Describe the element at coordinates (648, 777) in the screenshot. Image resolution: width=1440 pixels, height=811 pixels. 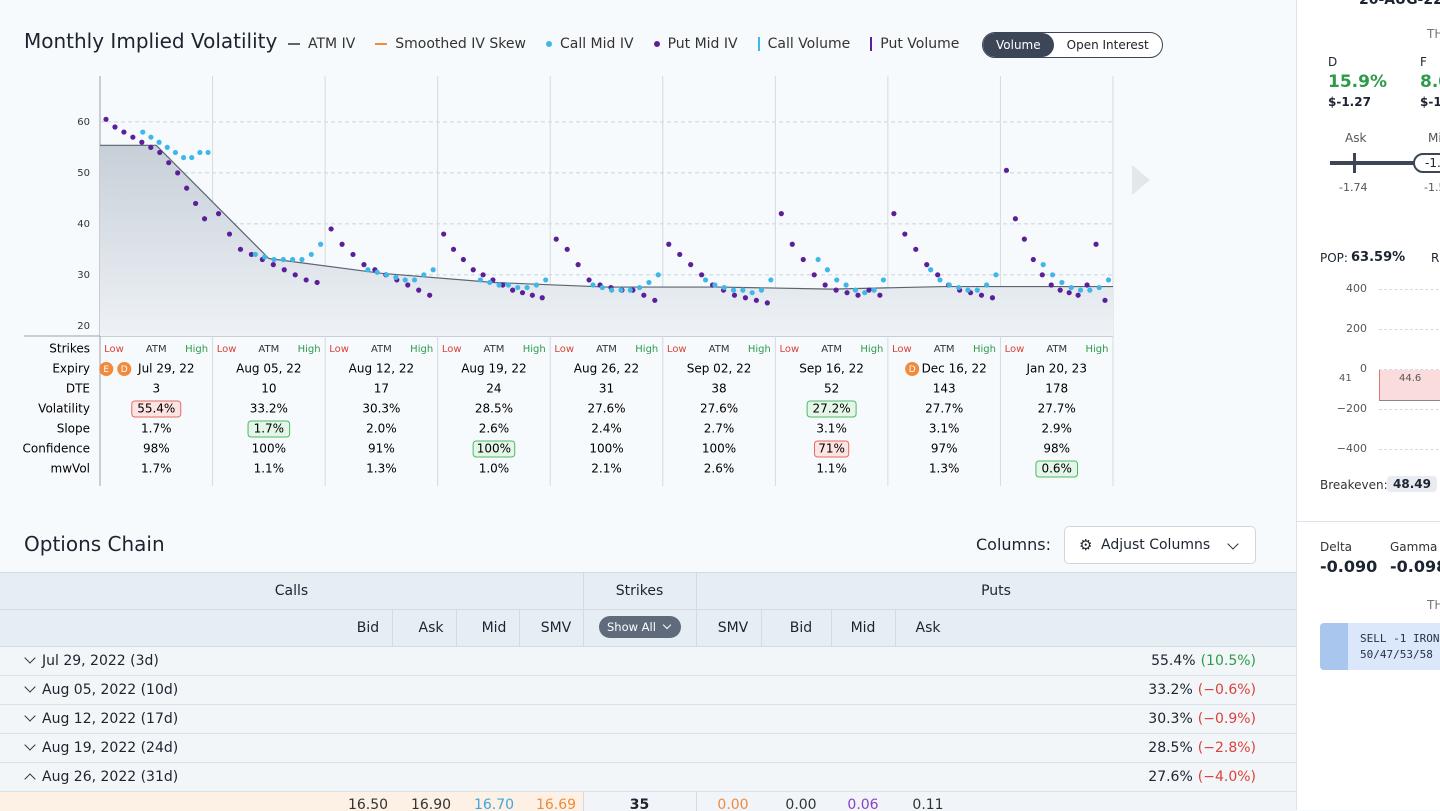
I see `expiry-row: Aug 26, 2022 (31d) 27.6% (−4.0%)` at that location.